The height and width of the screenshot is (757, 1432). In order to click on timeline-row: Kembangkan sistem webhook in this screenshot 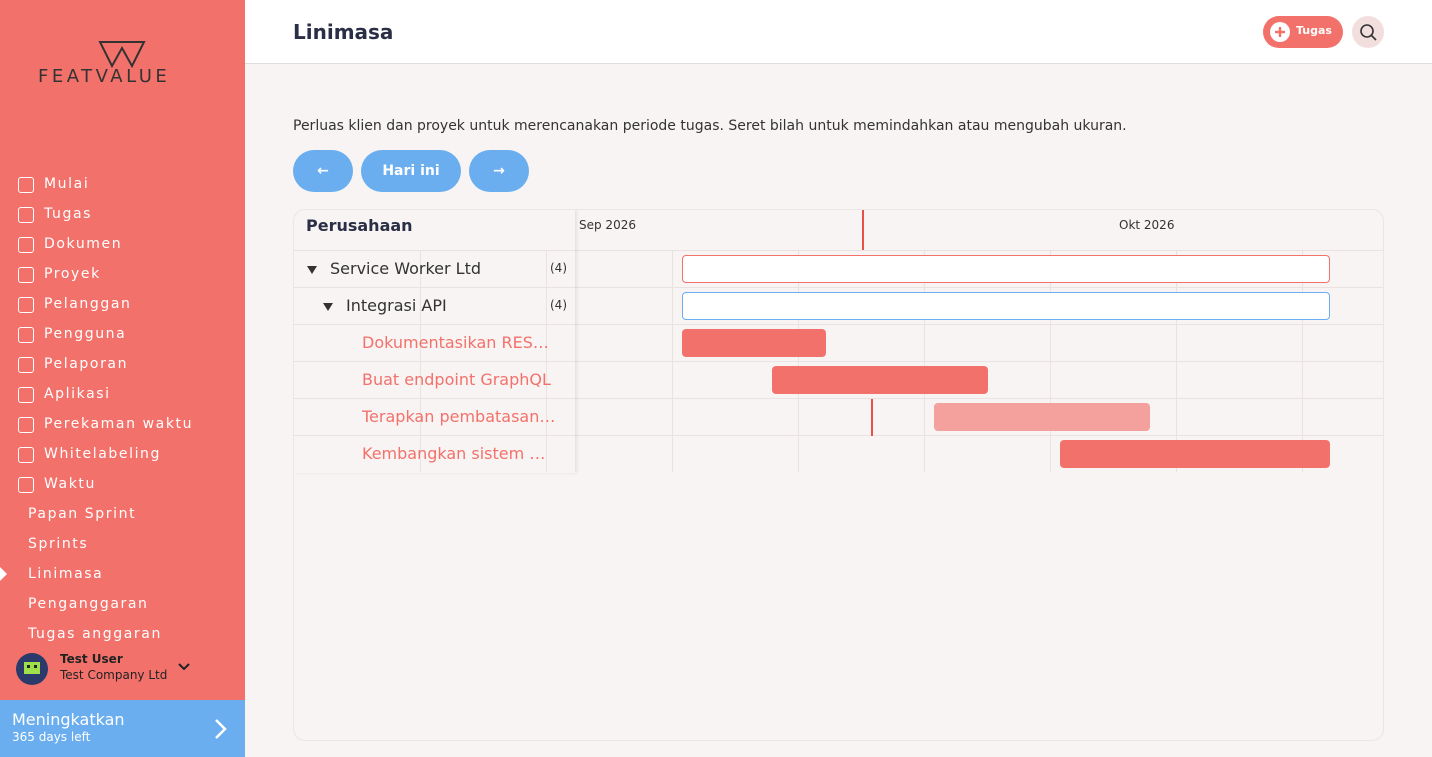, I will do `click(838, 453)`.